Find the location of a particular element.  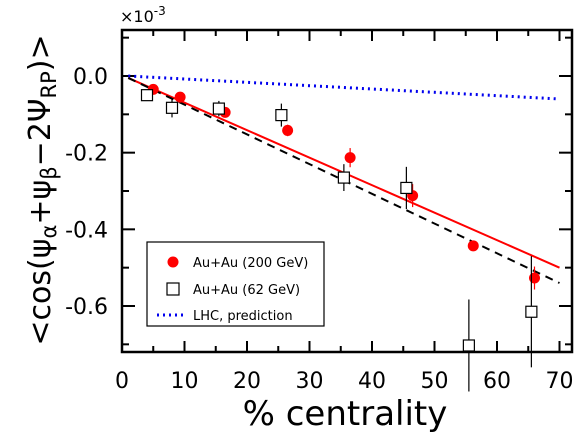

axis-multiplier-base: ×10 is located at coordinates (137, 16).